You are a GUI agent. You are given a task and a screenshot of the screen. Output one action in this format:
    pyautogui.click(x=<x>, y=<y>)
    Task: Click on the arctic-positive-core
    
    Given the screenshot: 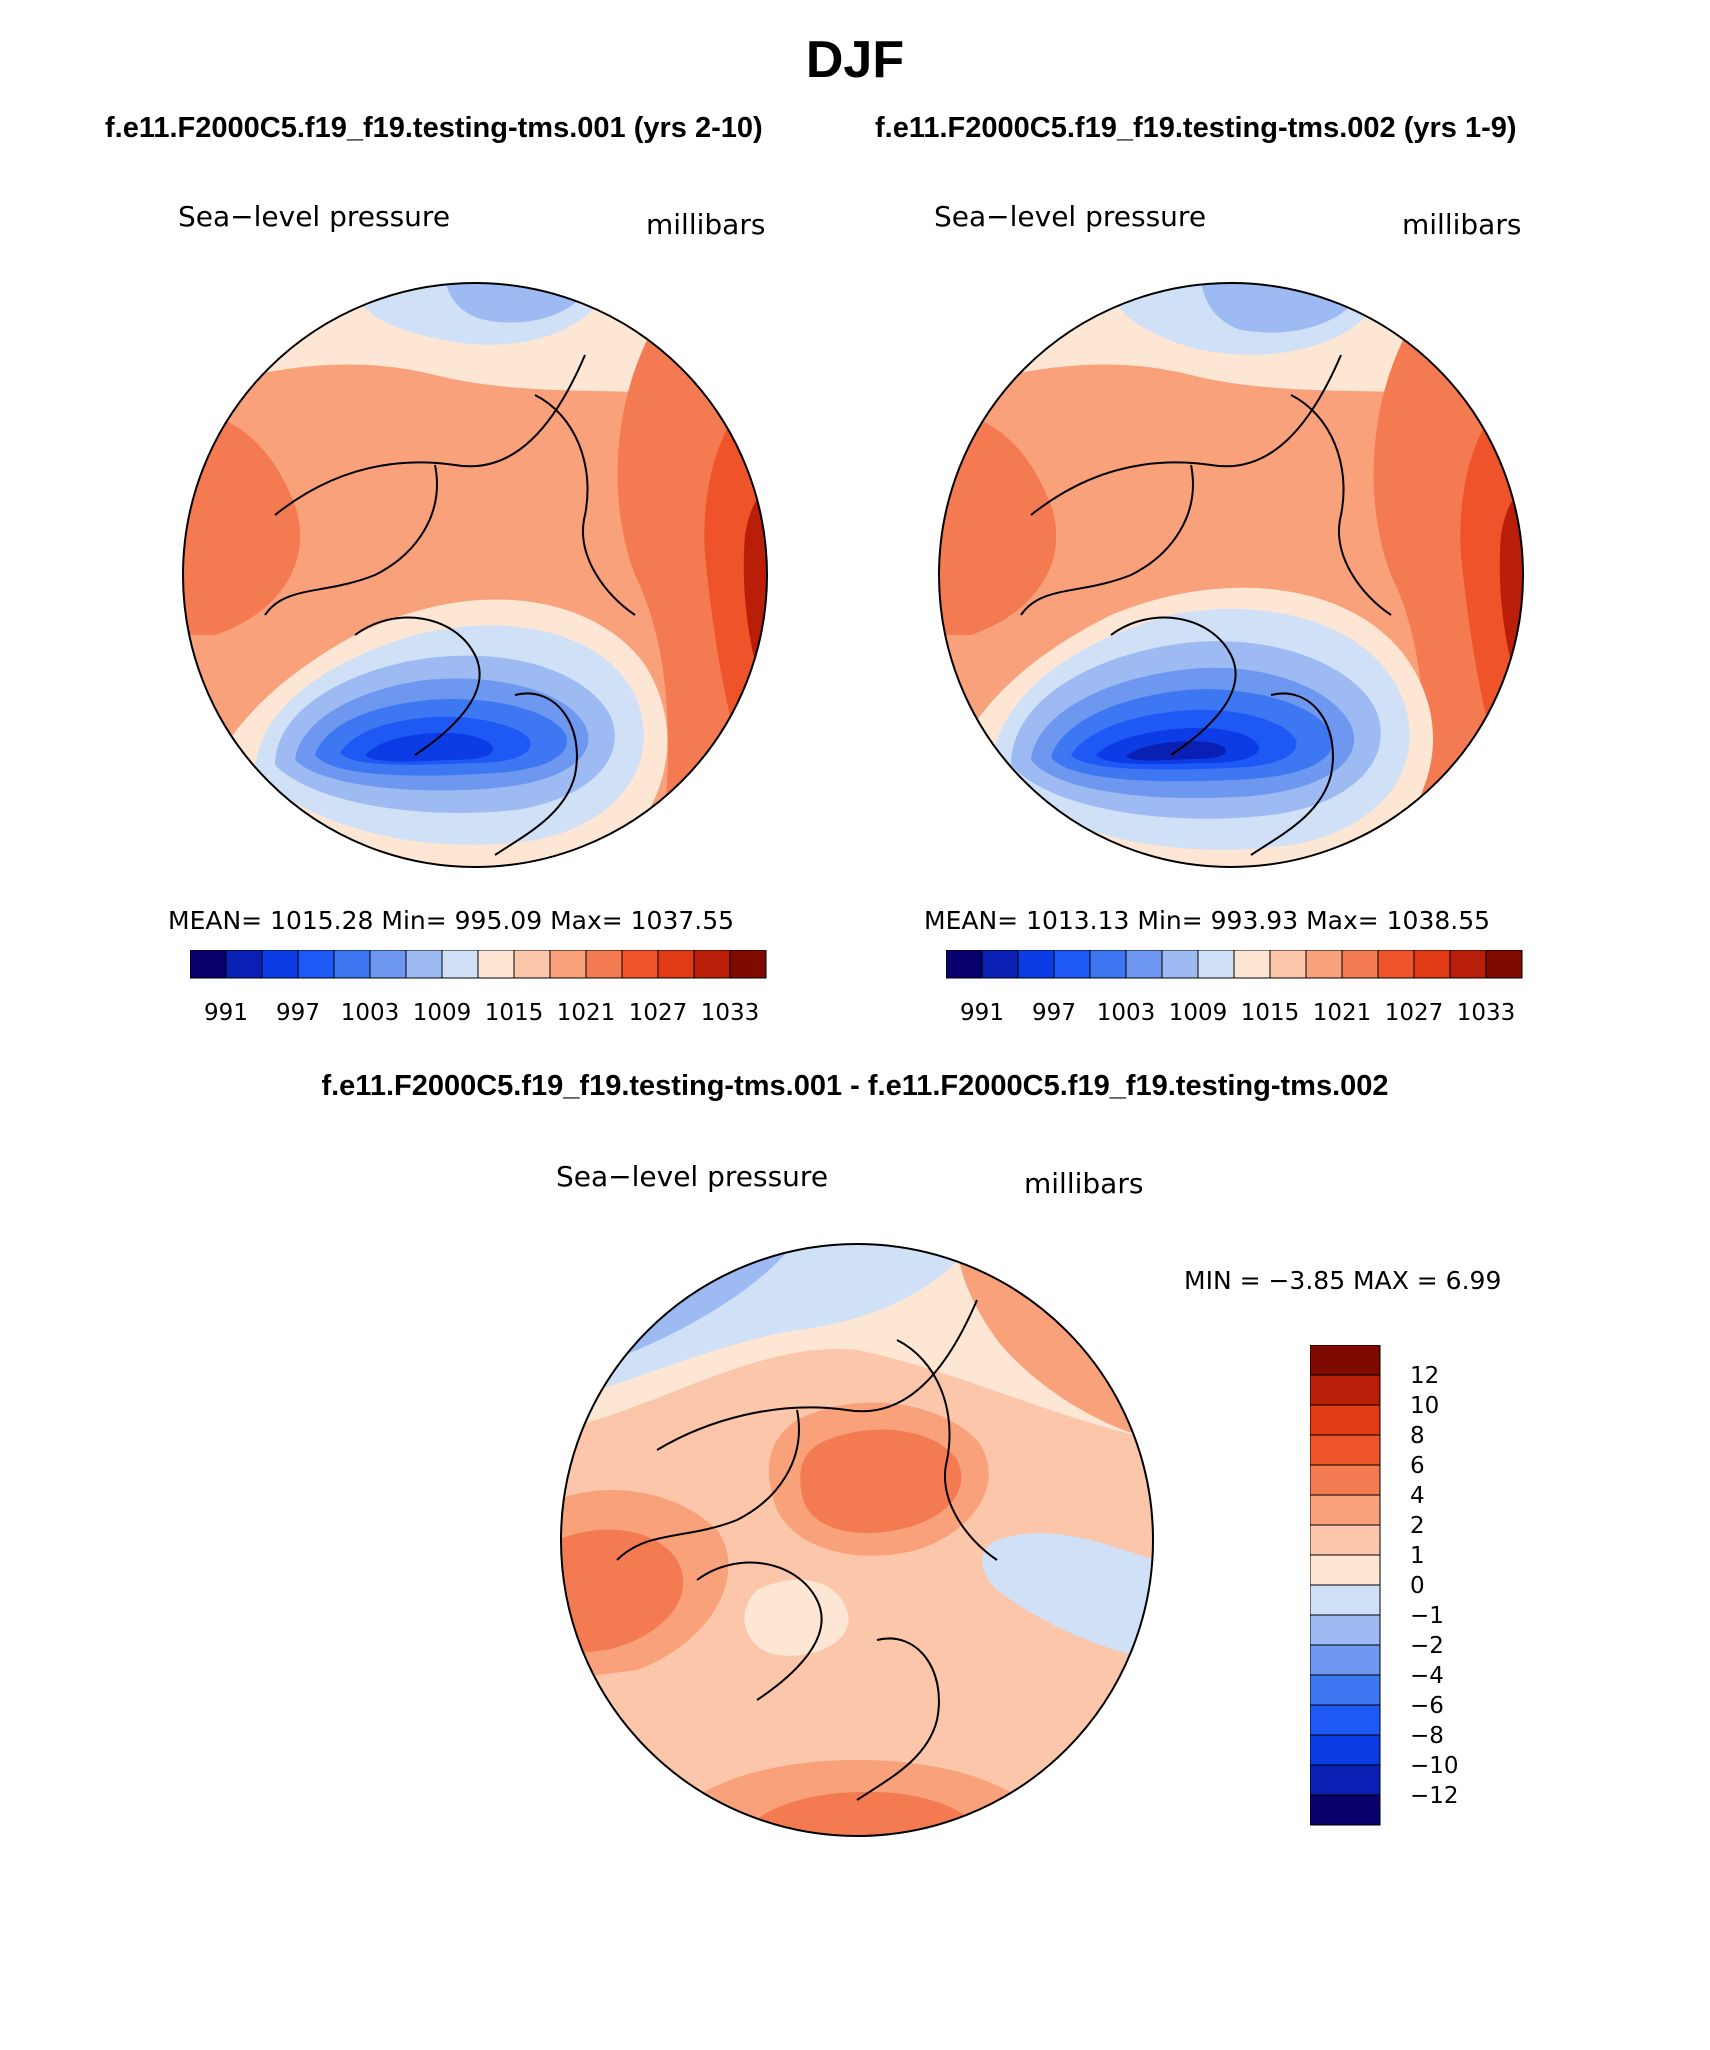 What is the action you would take?
    pyautogui.click(x=881, y=1481)
    